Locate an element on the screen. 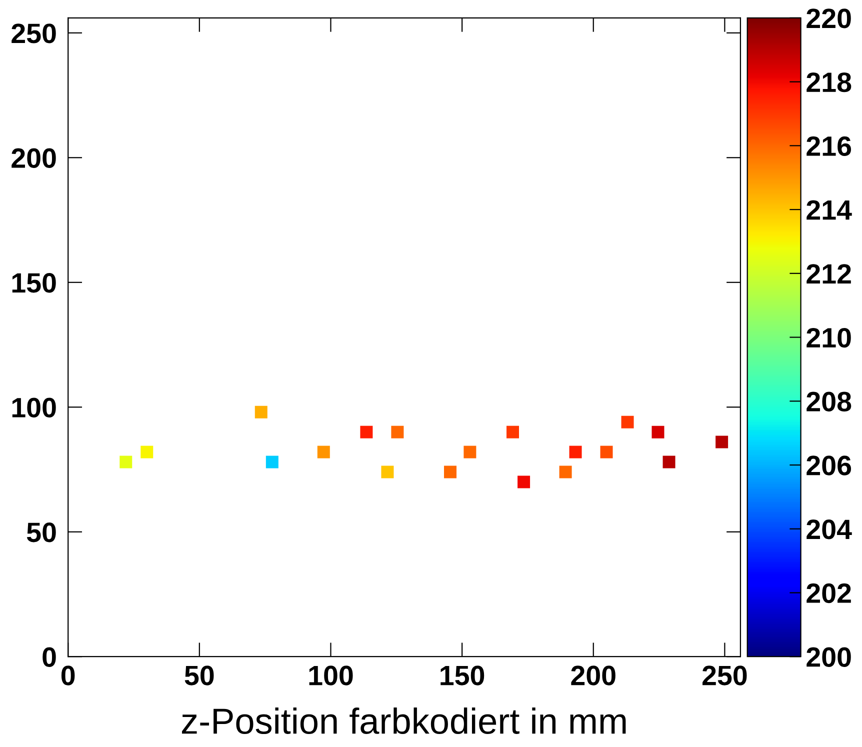 The image size is (862, 747). color-bar-label: 214 is located at coordinates (829, 210).